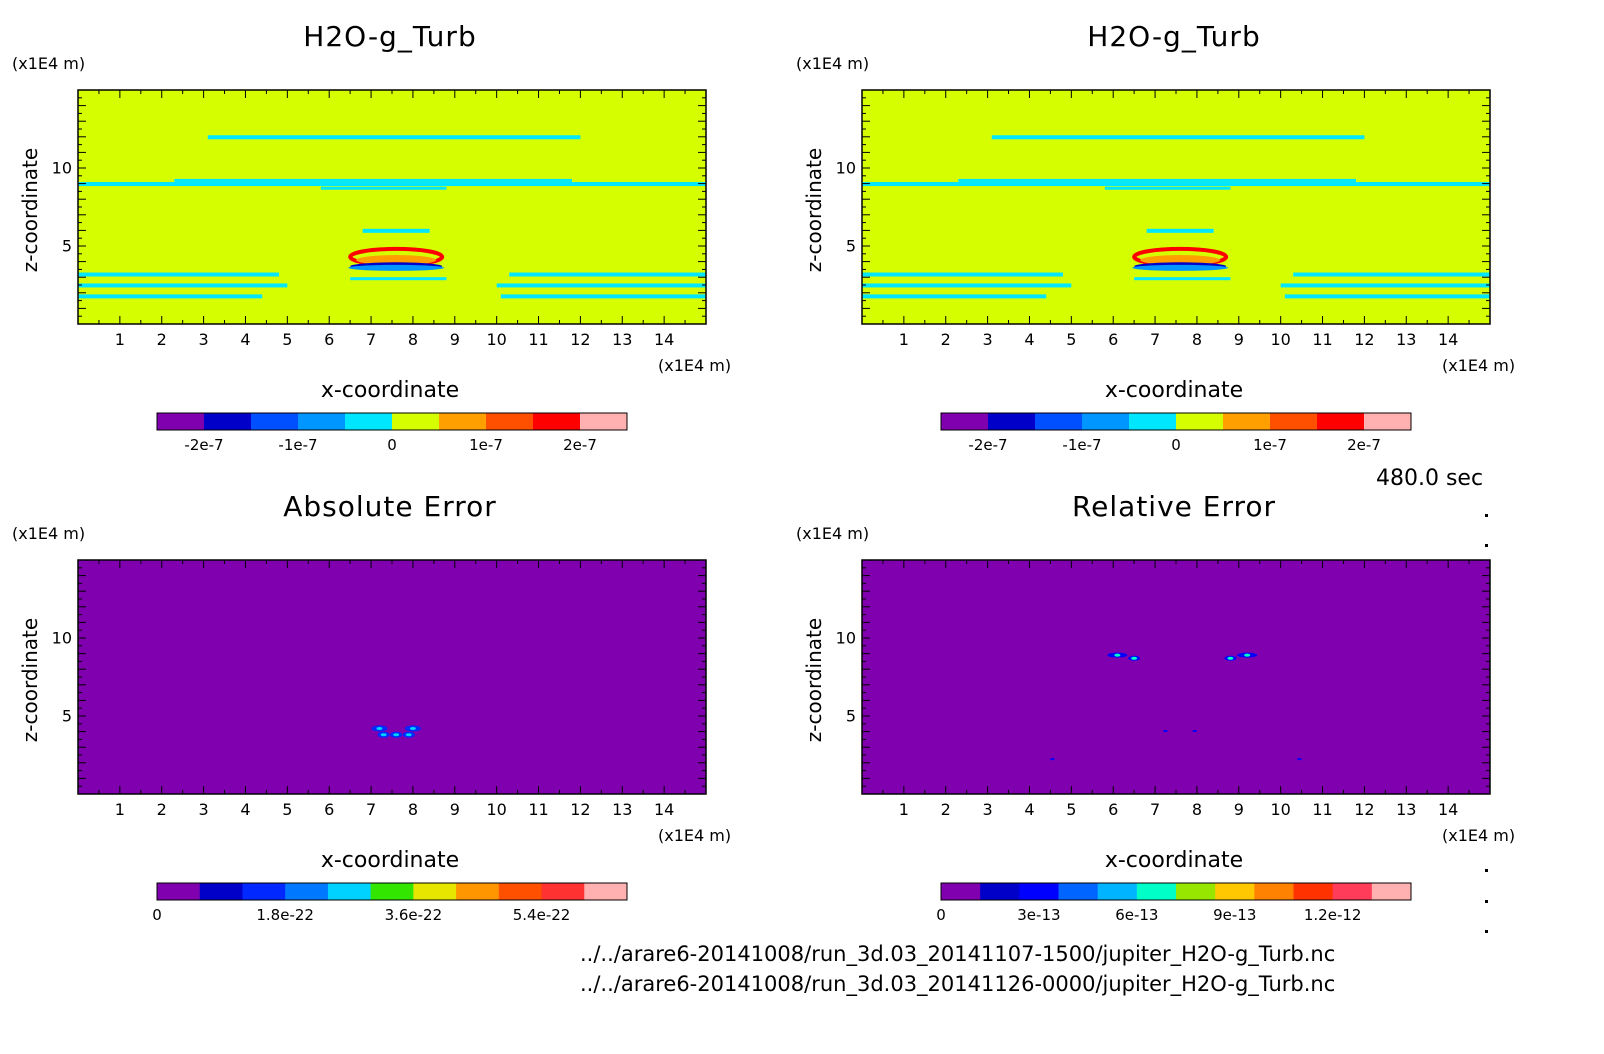 This screenshot has height=1054, width=1604. What do you see at coordinates (664, 809) in the screenshot?
I see `x-tick-label: 14` at bounding box center [664, 809].